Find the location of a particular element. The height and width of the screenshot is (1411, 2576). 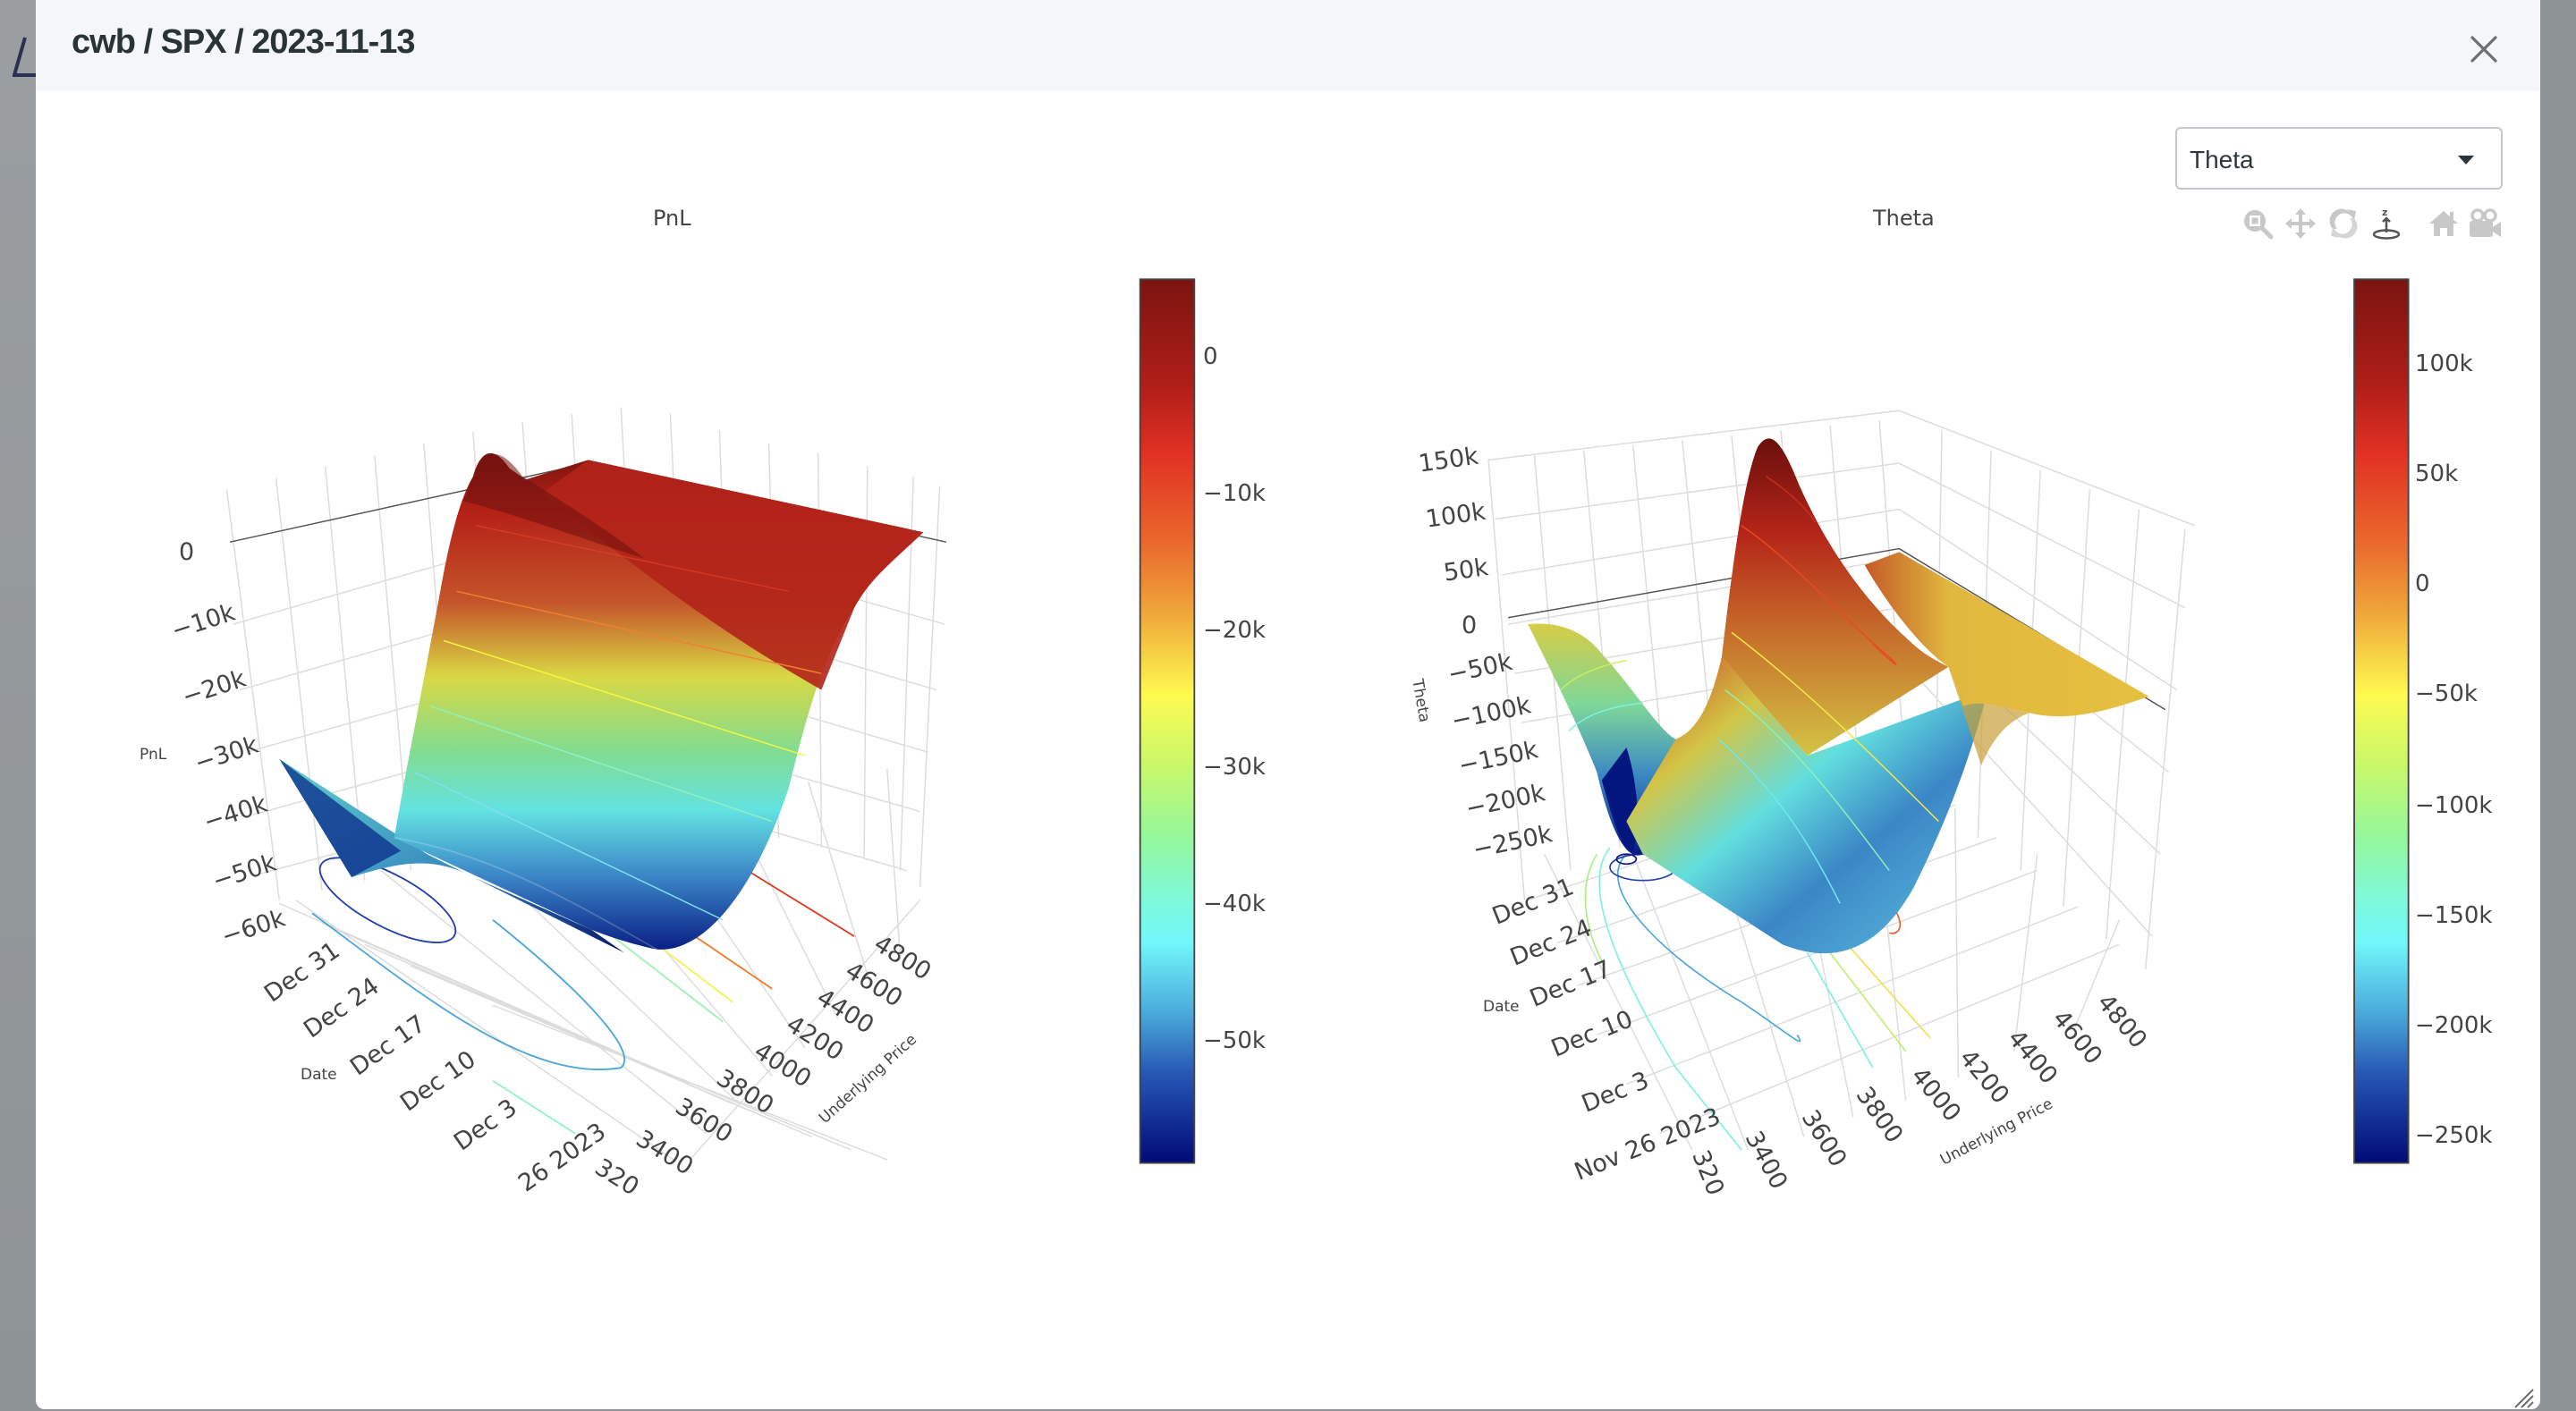

pnl-colorbar-tick: 0 is located at coordinates (1210, 357).